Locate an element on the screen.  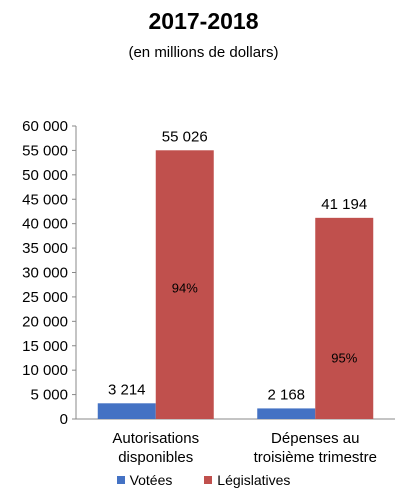
data-label: 3 214 is located at coordinates (127, 389).